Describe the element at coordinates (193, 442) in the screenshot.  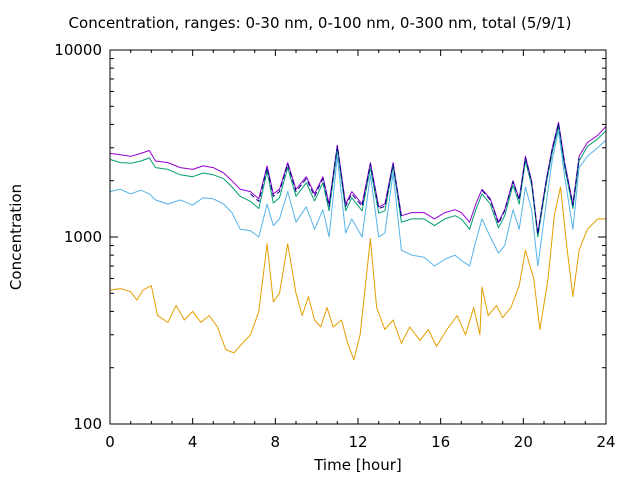
I see `x-tick-label: 4` at that location.